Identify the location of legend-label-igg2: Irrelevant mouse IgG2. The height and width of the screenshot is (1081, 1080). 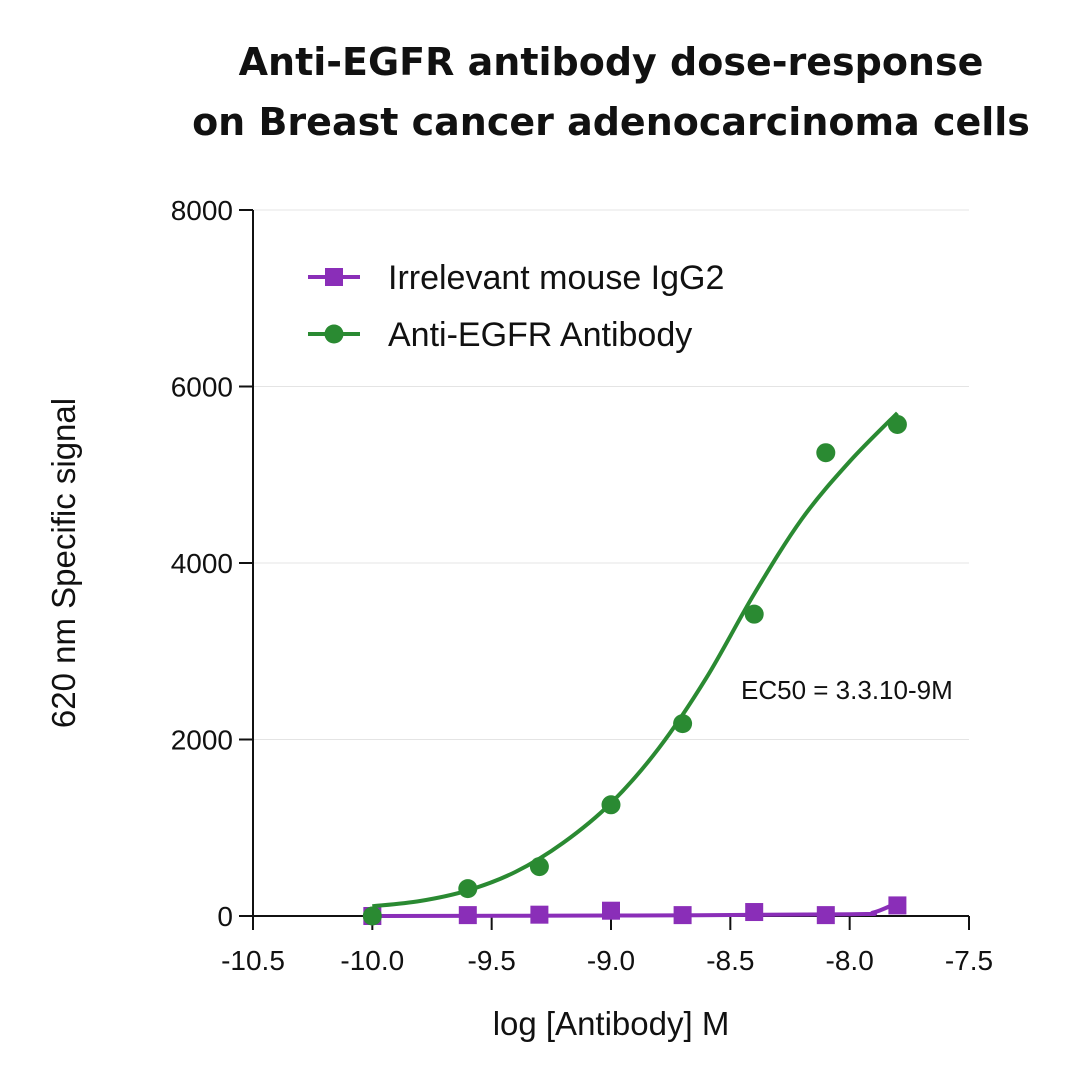
(556, 278).